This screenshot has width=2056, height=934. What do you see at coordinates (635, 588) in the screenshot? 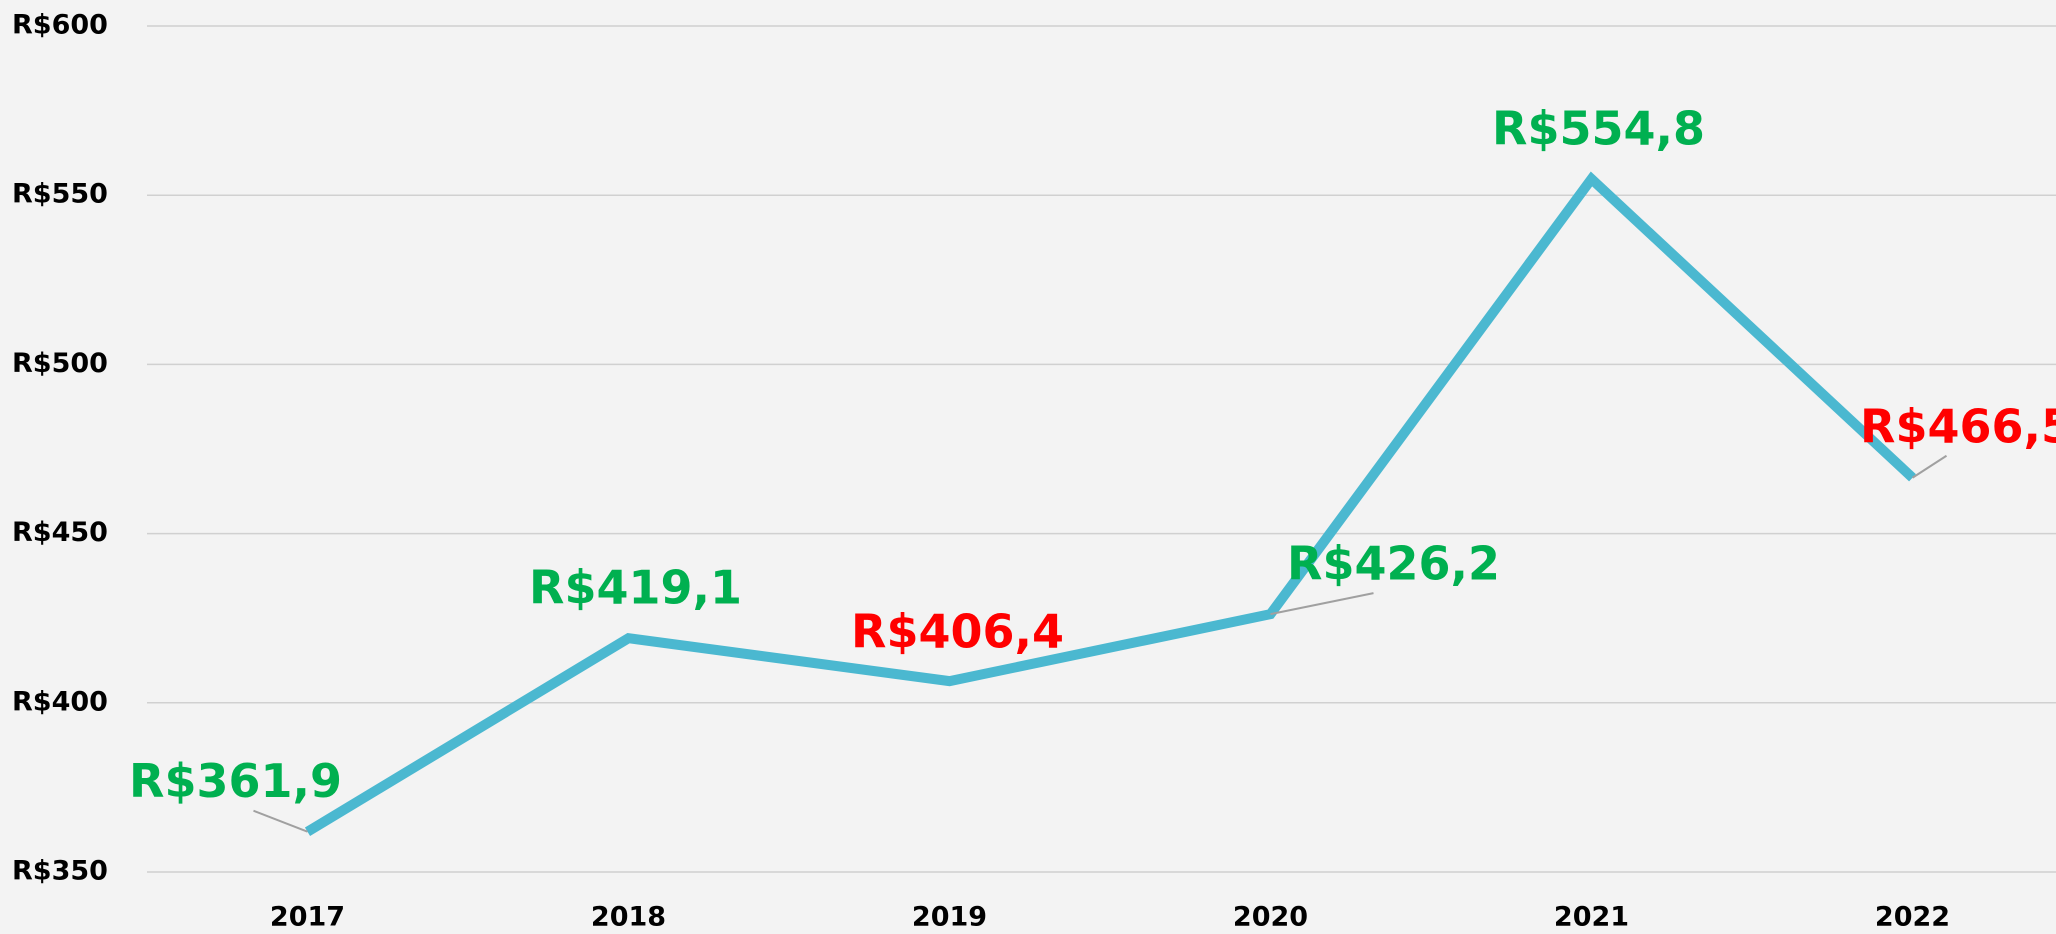
I see `data-label: R$419,1` at bounding box center [635, 588].